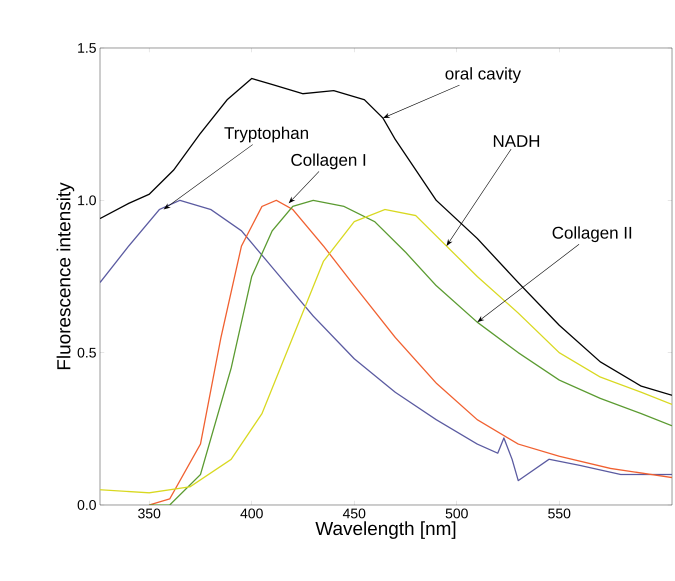 Image resolution: width=675 pixels, height=581 pixels. What do you see at coordinates (457, 513) in the screenshot?
I see `x-tick-label: 500` at bounding box center [457, 513].